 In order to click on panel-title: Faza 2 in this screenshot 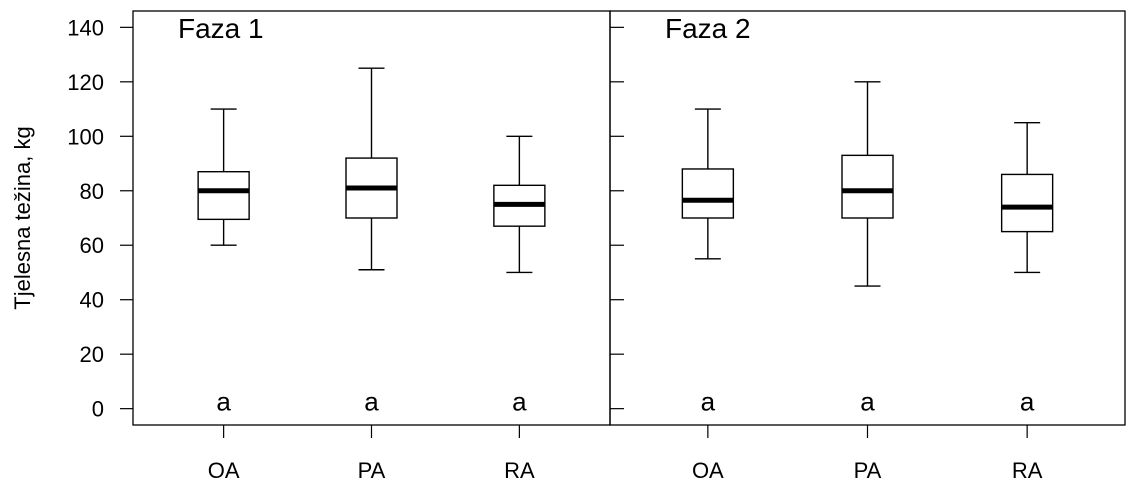, I will do `click(708, 28)`.